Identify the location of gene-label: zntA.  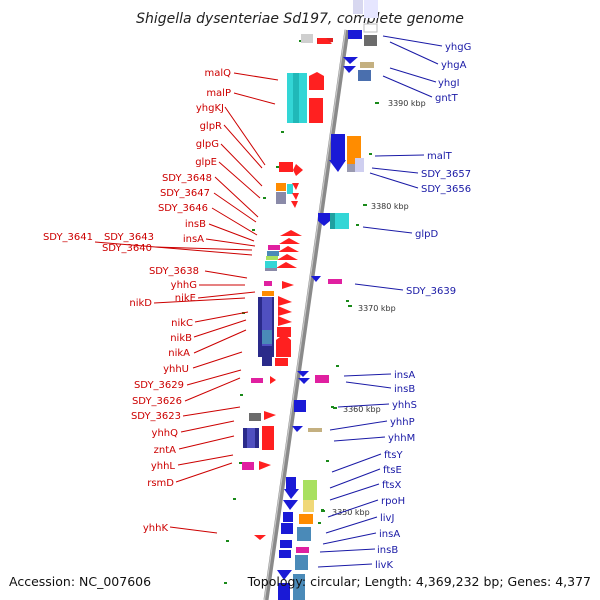
(165, 450).